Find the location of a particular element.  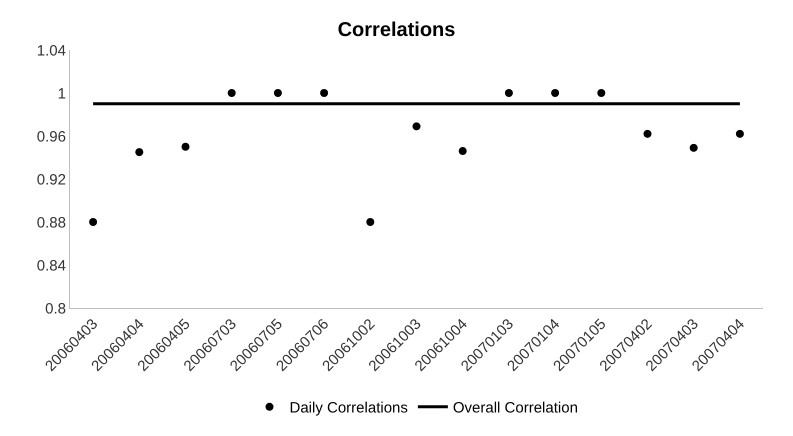

legend-label: Daily Correlations is located at coordinates (349, 408).